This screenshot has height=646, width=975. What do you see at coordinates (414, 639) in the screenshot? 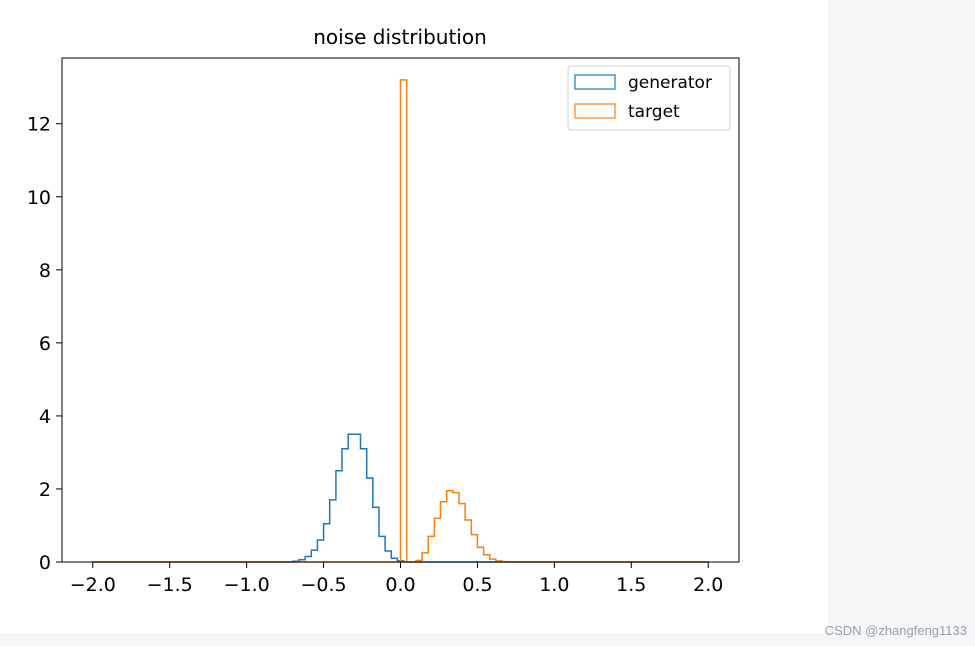
I see `bottom-strip-background` at bounding box center [414, 639].